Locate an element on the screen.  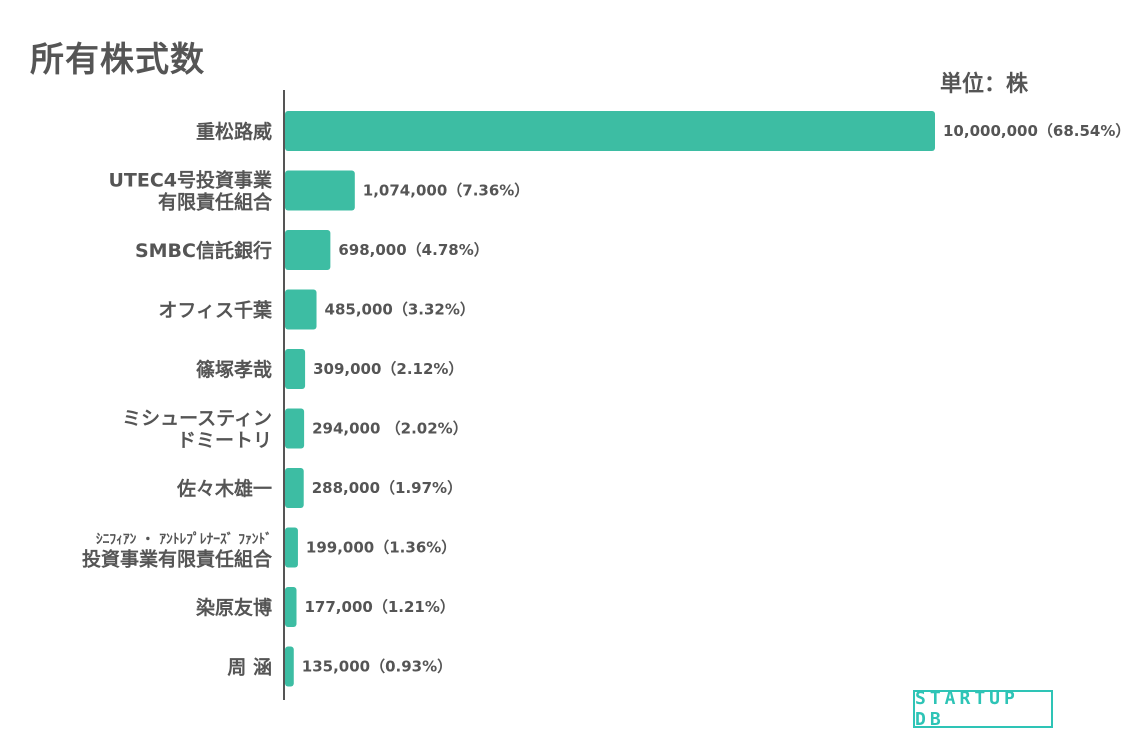
chart-title: 所有株式数 is located at coordinates (117, 60).